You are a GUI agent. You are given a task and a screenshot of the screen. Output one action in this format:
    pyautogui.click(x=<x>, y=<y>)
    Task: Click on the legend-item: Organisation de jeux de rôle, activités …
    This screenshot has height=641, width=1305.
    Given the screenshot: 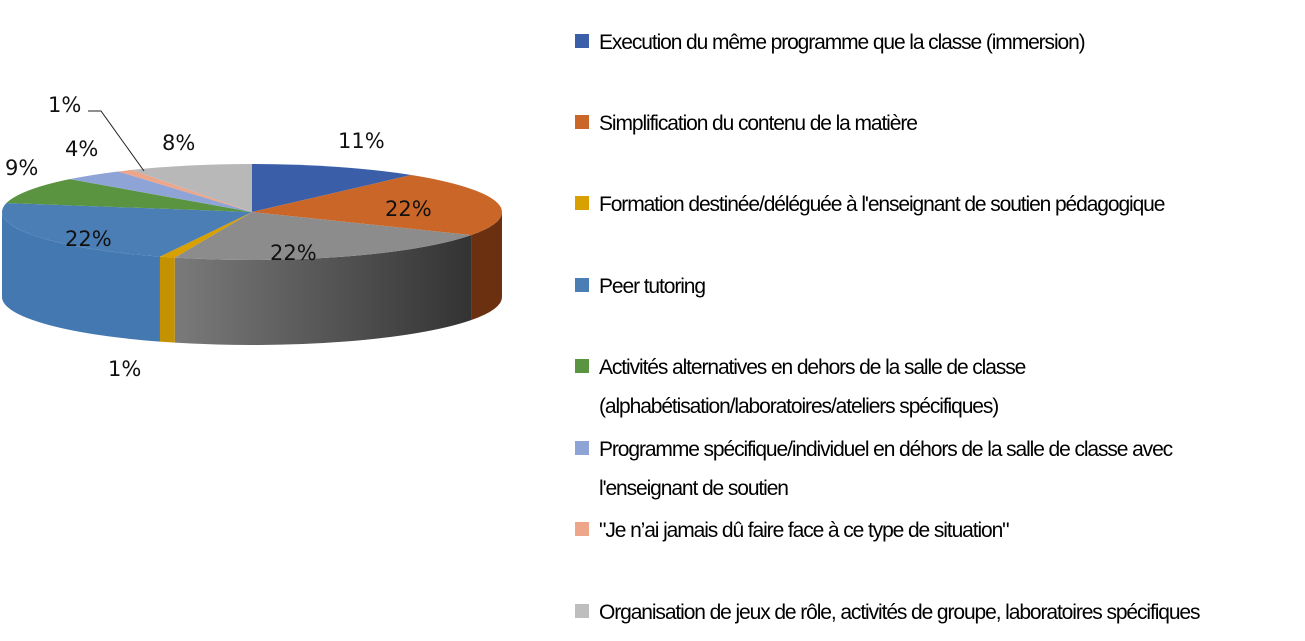 What is the action you would take?
    pyautogui.click(x=888, y=612)
    